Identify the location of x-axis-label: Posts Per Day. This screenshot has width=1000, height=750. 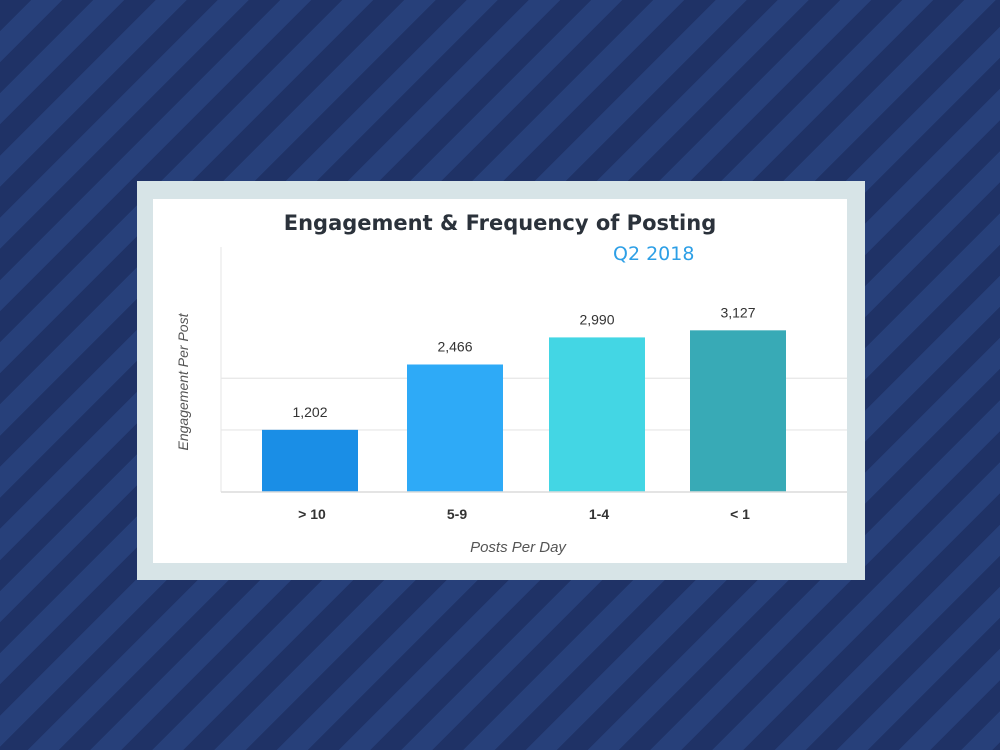
(518, 547).